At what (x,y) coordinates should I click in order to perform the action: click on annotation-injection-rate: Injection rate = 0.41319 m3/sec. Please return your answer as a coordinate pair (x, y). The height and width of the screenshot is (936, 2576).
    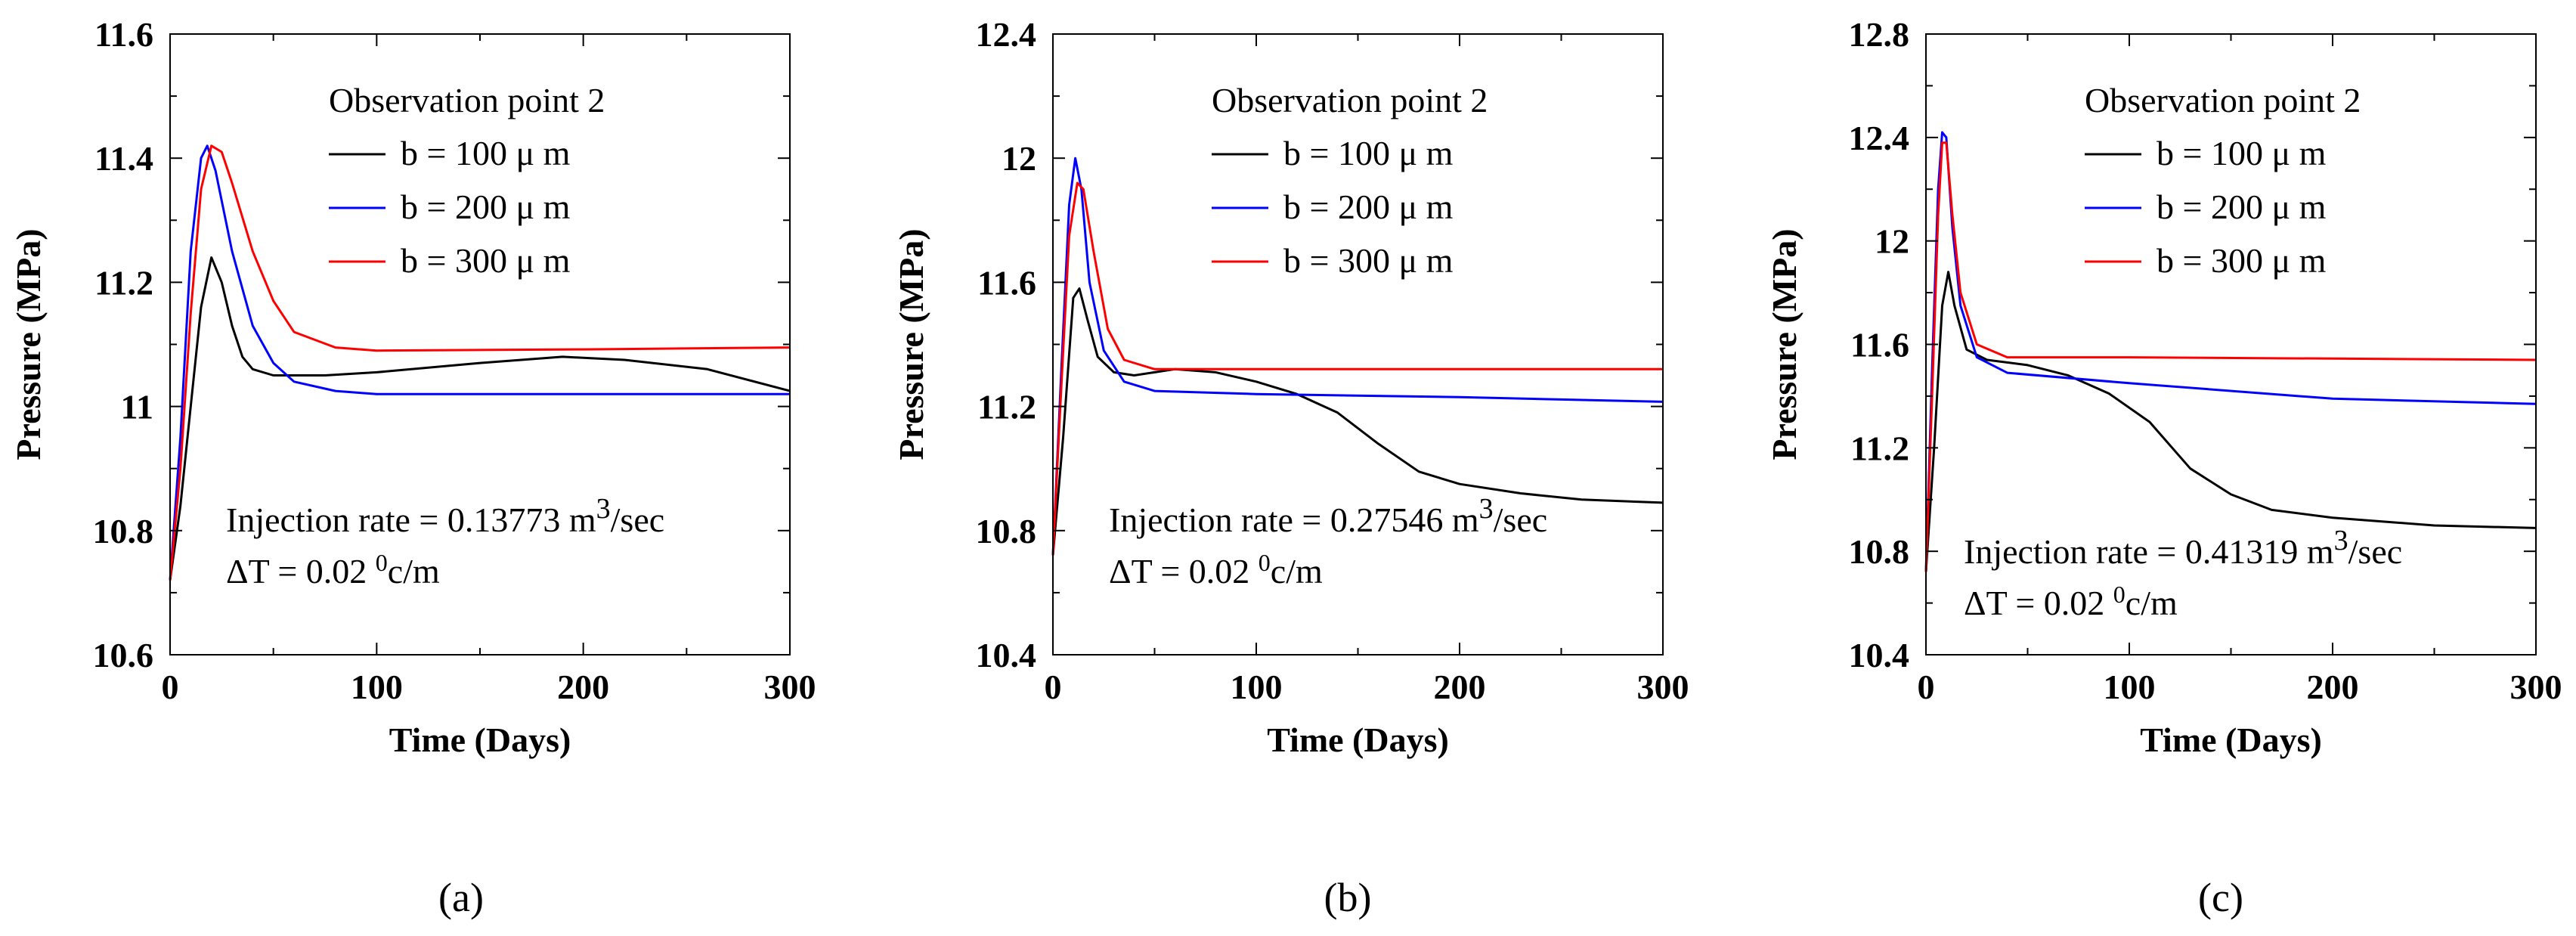
    Looking at the image, I should click on (2183, 548).